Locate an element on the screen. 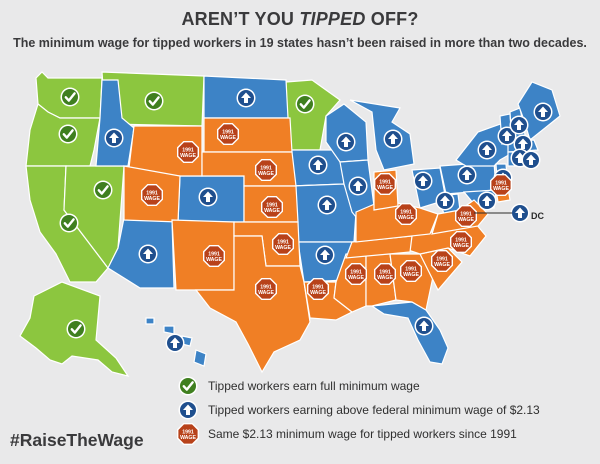  page-title: AREN’T YOU TIPPED OFF? is located at coordinates (300, 19).